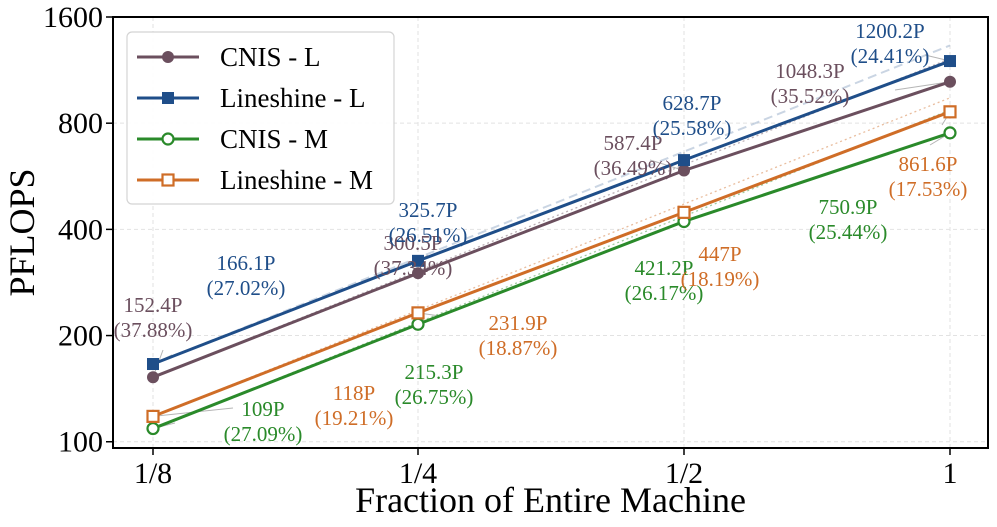  Describe the element at coordinates (296, 180) in the screenshot. I see `legend-label: Lineshine - M` at that location.